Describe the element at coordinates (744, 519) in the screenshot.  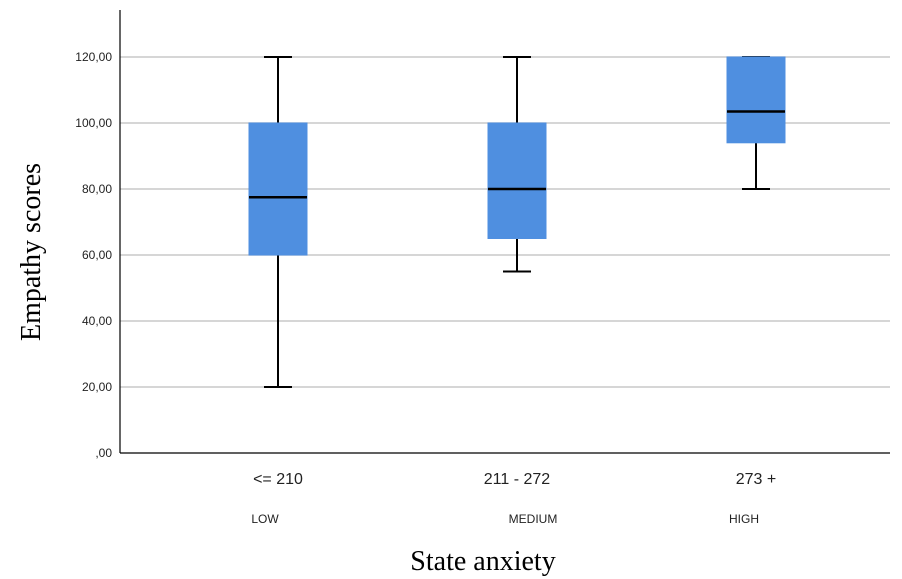
I see `x-category-sublabel: HIGH` at that location.